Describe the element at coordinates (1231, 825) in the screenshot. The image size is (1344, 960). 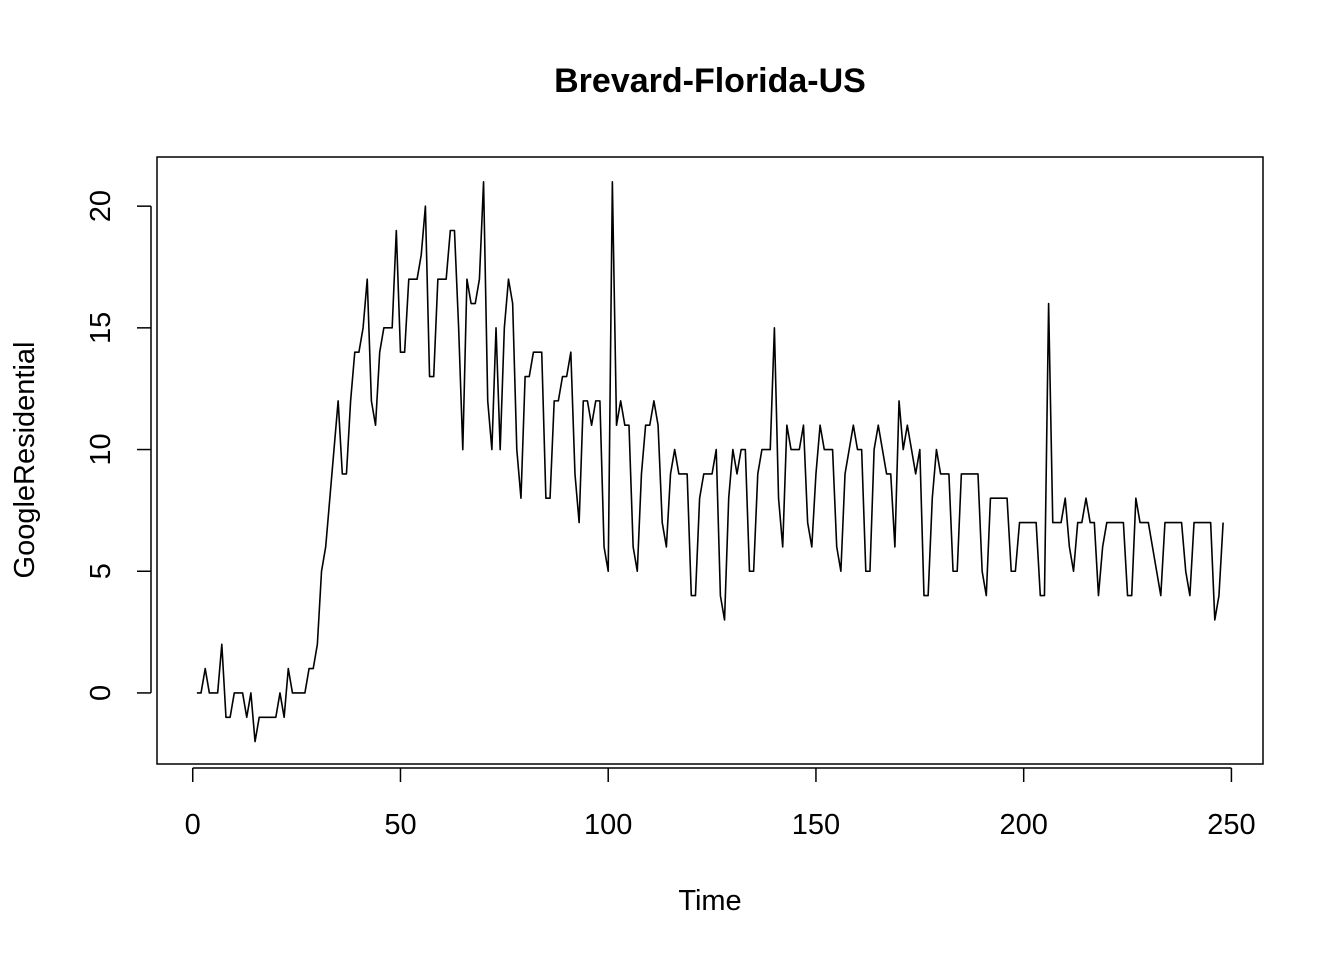
I see `x-tick-label: 250` at that location.